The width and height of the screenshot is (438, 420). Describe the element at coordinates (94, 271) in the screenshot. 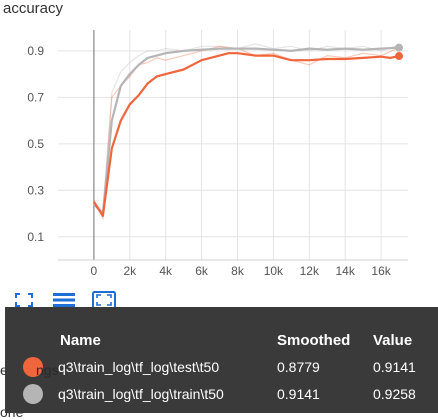

I see `x-tick-label: 0` at that location.